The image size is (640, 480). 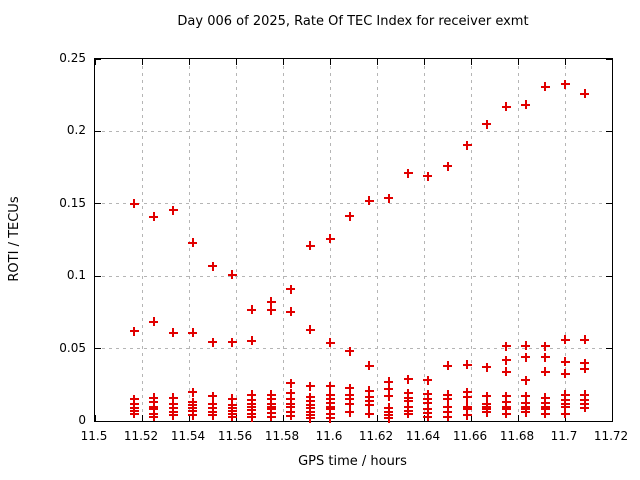 What do you see at coordinates (517, 436) in the screenshot?
I see `x-tick-label: 11.68` at bounding box center [517, 436].